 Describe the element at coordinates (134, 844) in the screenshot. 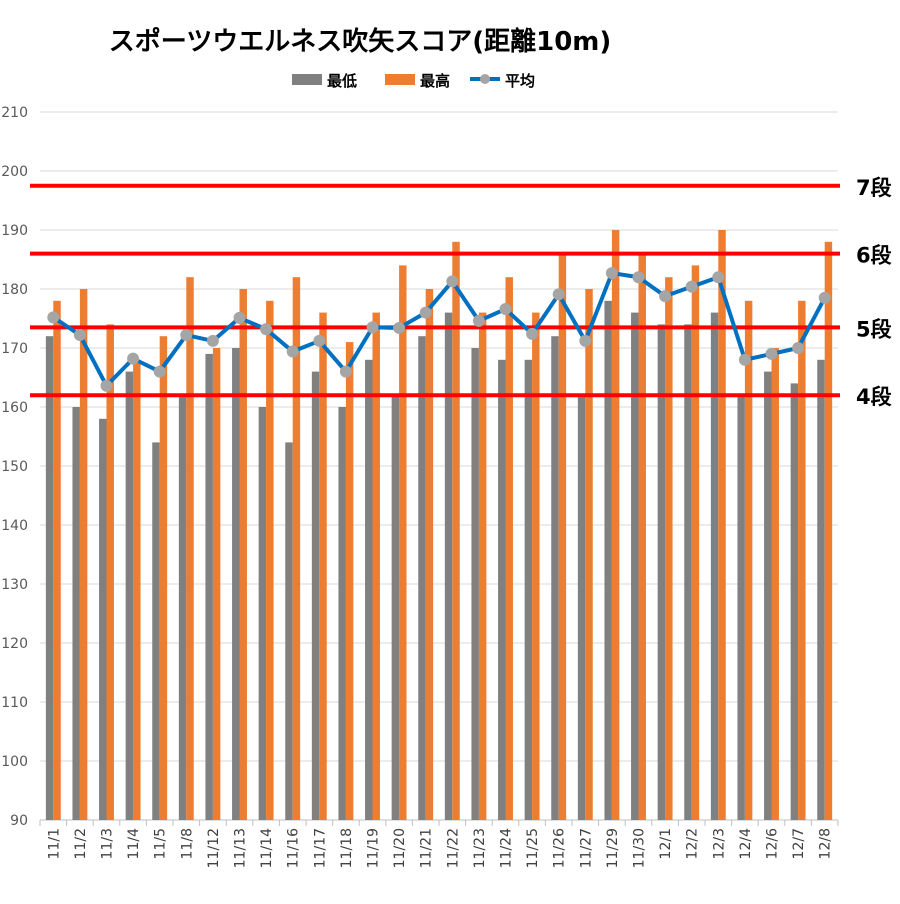

I see `x-tick-label: 11/4` at that location.